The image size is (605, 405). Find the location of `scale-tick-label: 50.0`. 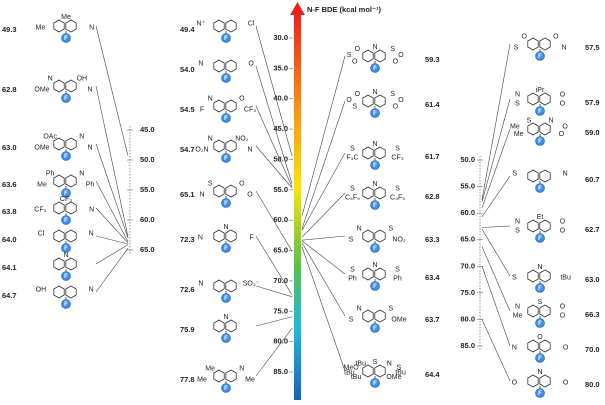

scale-tick-label: 50.0 is located at coordinates (467, 159).